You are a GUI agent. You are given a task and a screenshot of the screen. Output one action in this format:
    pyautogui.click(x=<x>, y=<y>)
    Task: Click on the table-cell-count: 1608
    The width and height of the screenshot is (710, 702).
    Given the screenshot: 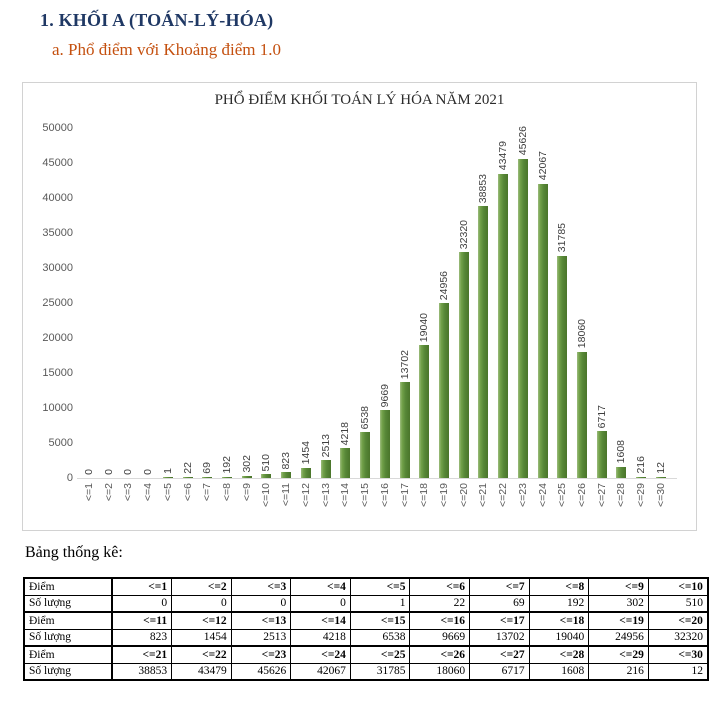 What is the action you would take?
    pyautogui.click(x=559, y=671)
    